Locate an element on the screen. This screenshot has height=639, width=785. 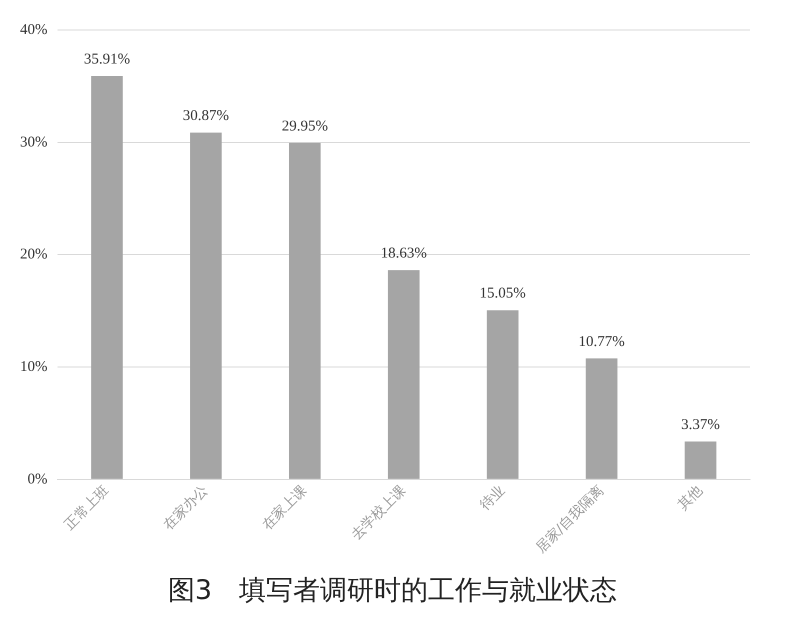
y-tick-label: 30% is located at coordinates (34, 142).